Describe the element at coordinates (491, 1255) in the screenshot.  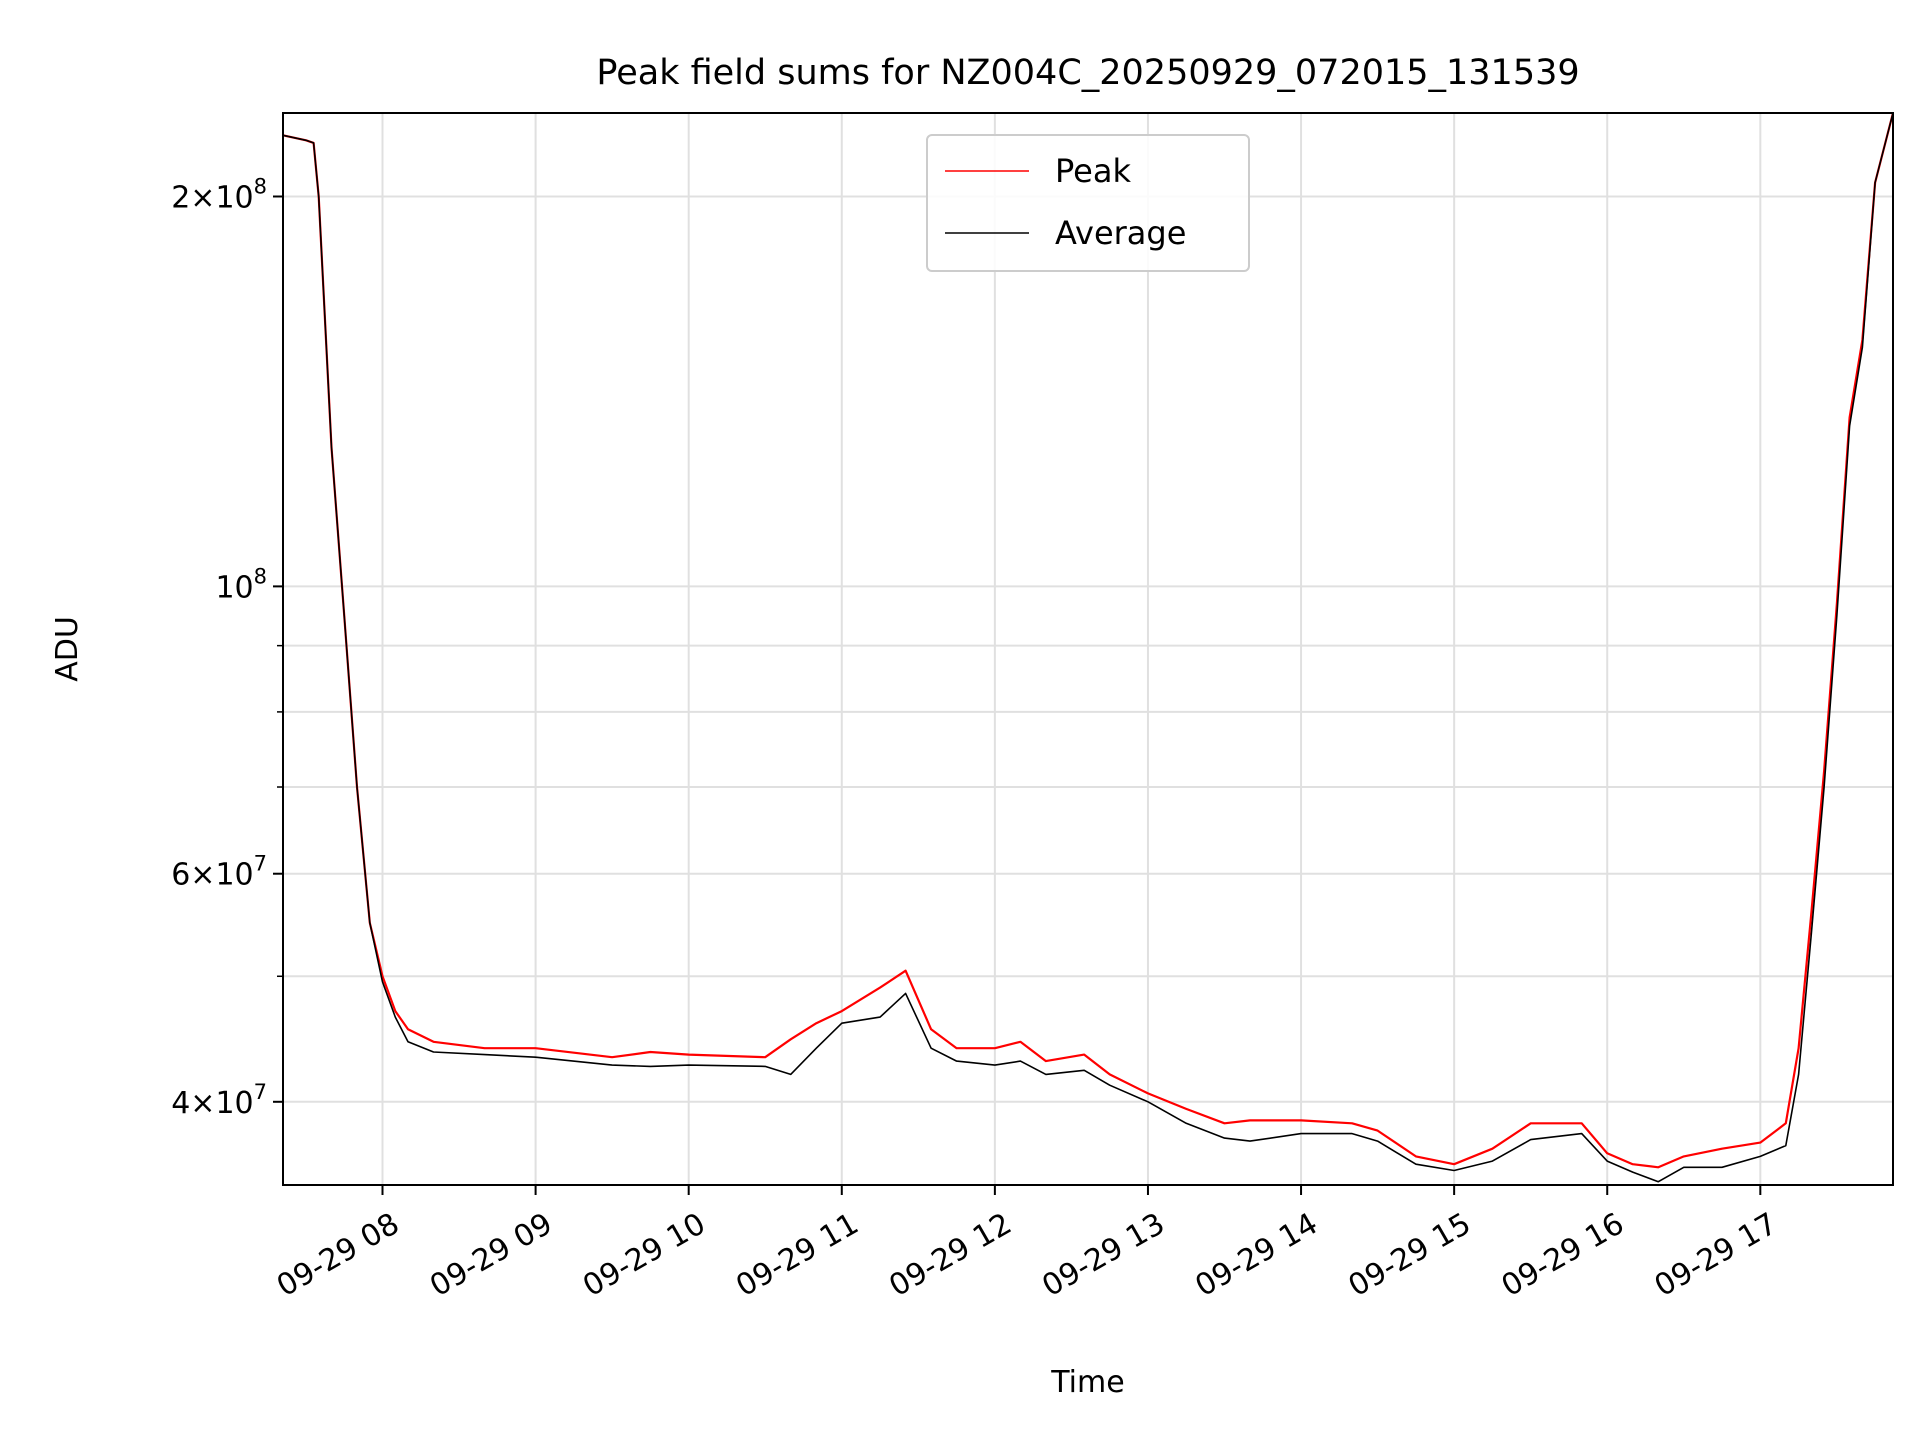
I see `x-tick-label: 09-29 09` at that location.